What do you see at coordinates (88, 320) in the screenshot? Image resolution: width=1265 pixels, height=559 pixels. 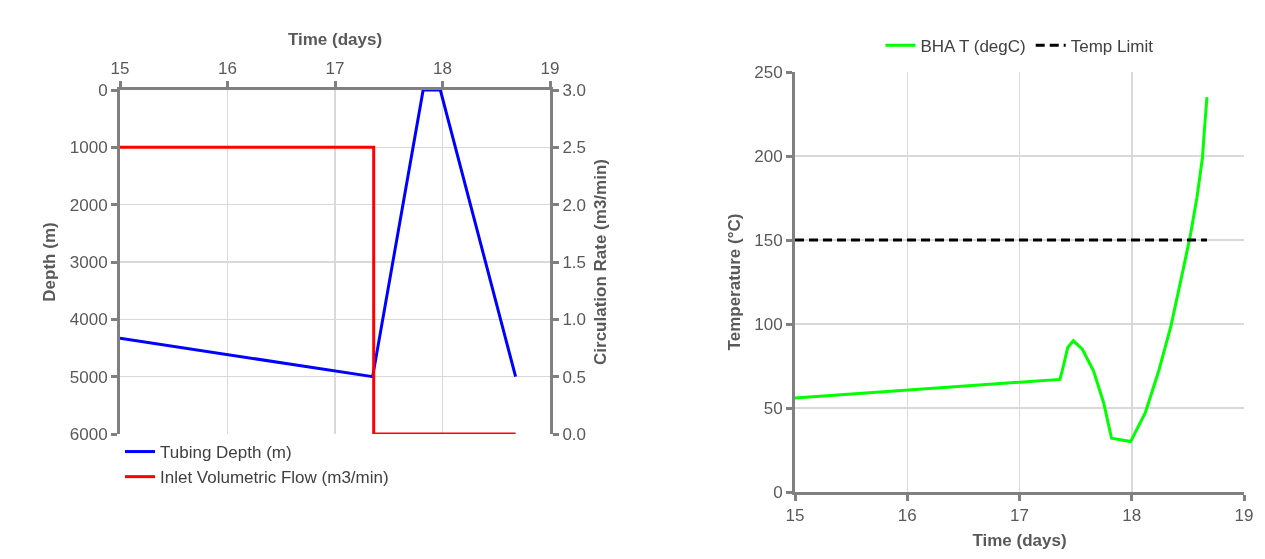 I see `y-tick-label: 4000` at bounding box center [88, 320].